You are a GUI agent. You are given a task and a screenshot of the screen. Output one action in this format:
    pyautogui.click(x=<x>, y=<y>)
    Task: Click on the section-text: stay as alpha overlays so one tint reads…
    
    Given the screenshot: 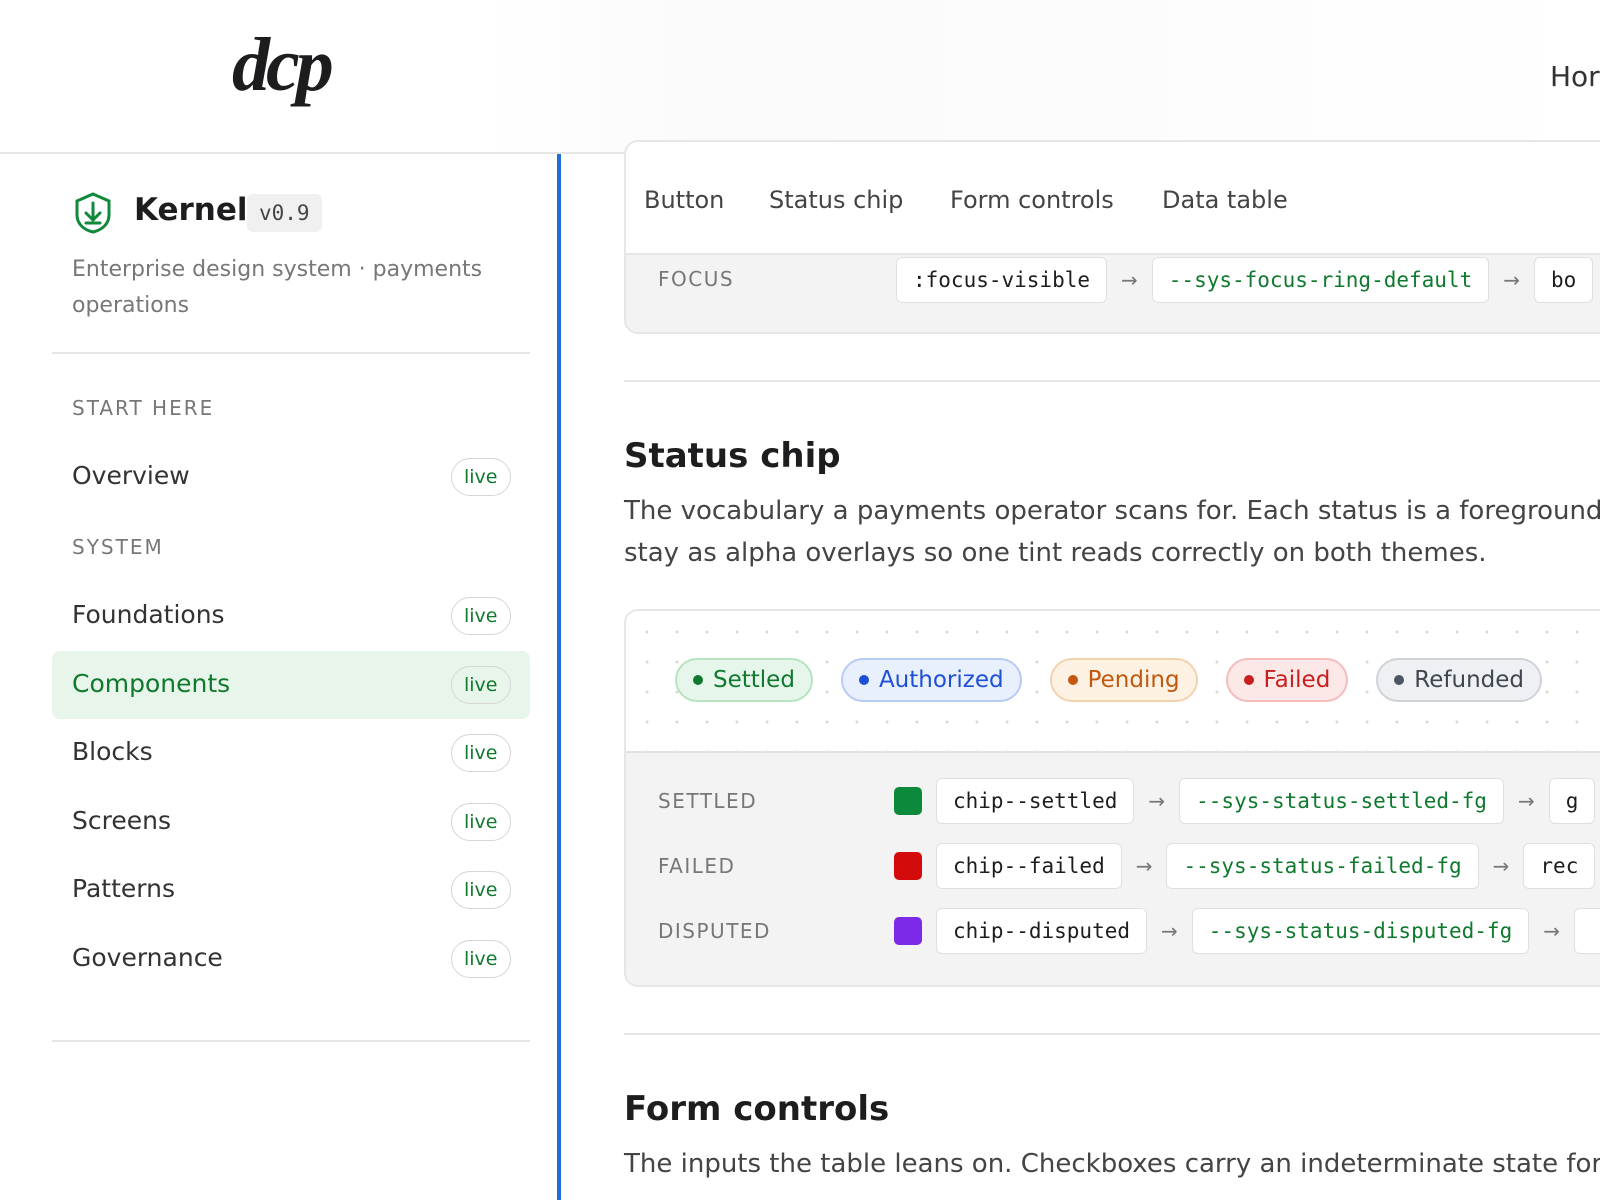 What is the action you would take?
    pyautogui.click(x=1055, y=553)
    